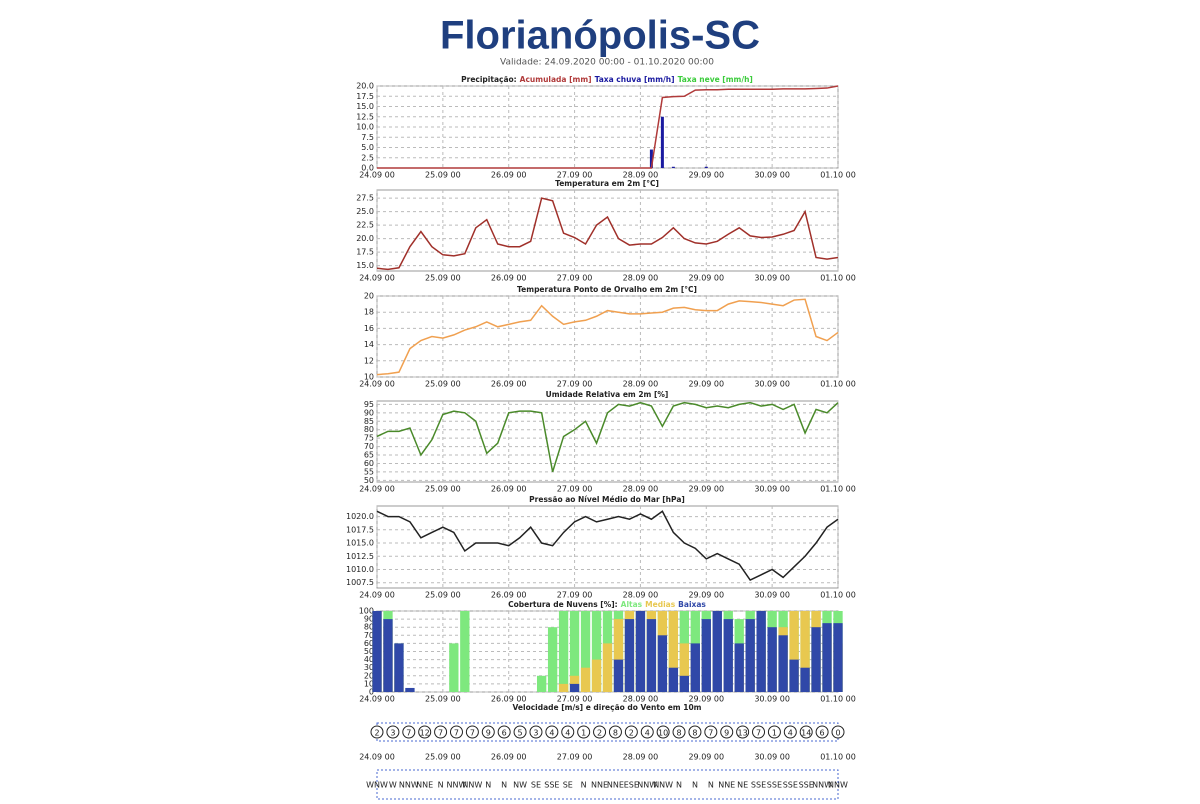 The height and width of the screenshot is (804, 1200). Describe the element at coordinates (360, 529) in the screenshot. I see `y-tick-label: 1017.5` at that location.